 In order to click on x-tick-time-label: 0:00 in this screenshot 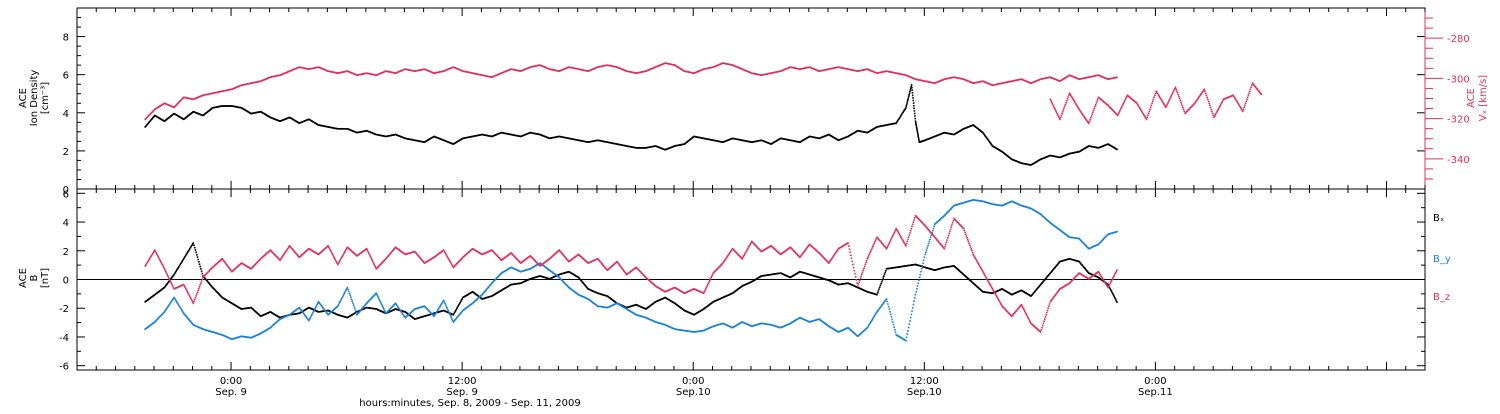, I will do `click(693, 381)`.